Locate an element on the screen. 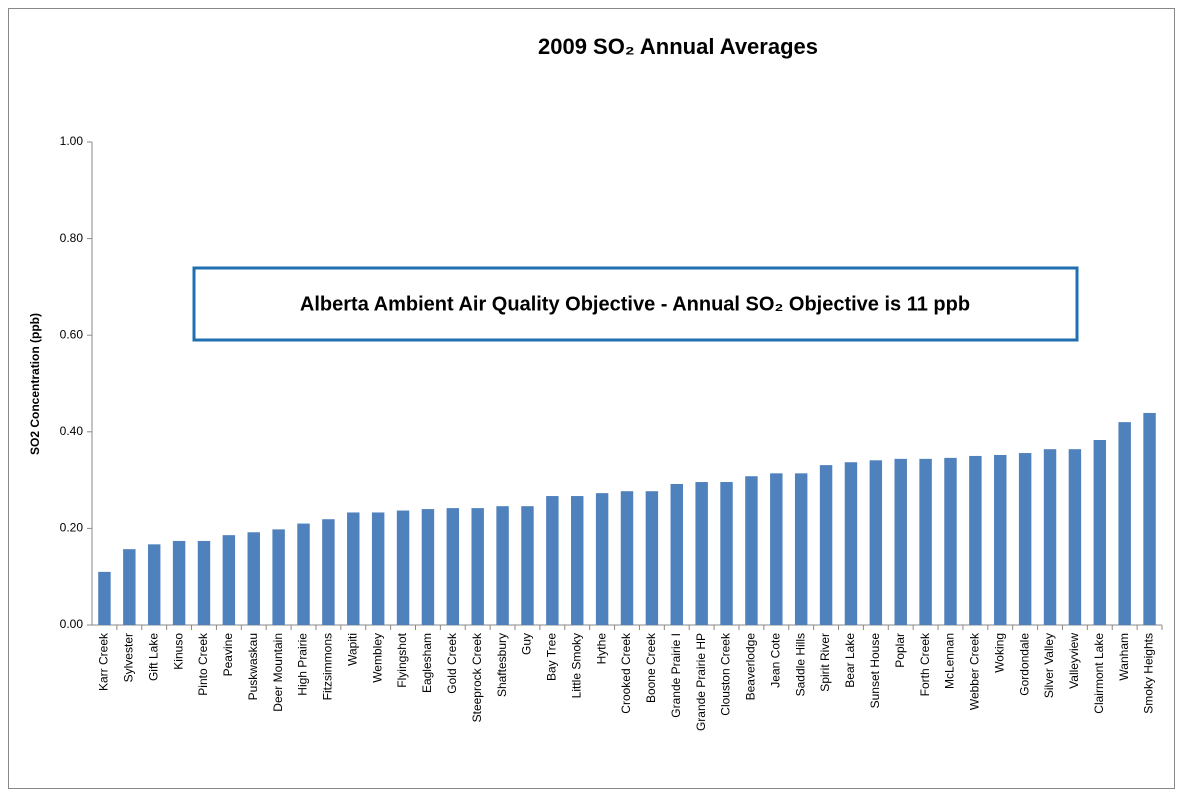 This screenshot has width=1184, height=798. x-tick-label: Wanham is located at coordinates (1124, 657).